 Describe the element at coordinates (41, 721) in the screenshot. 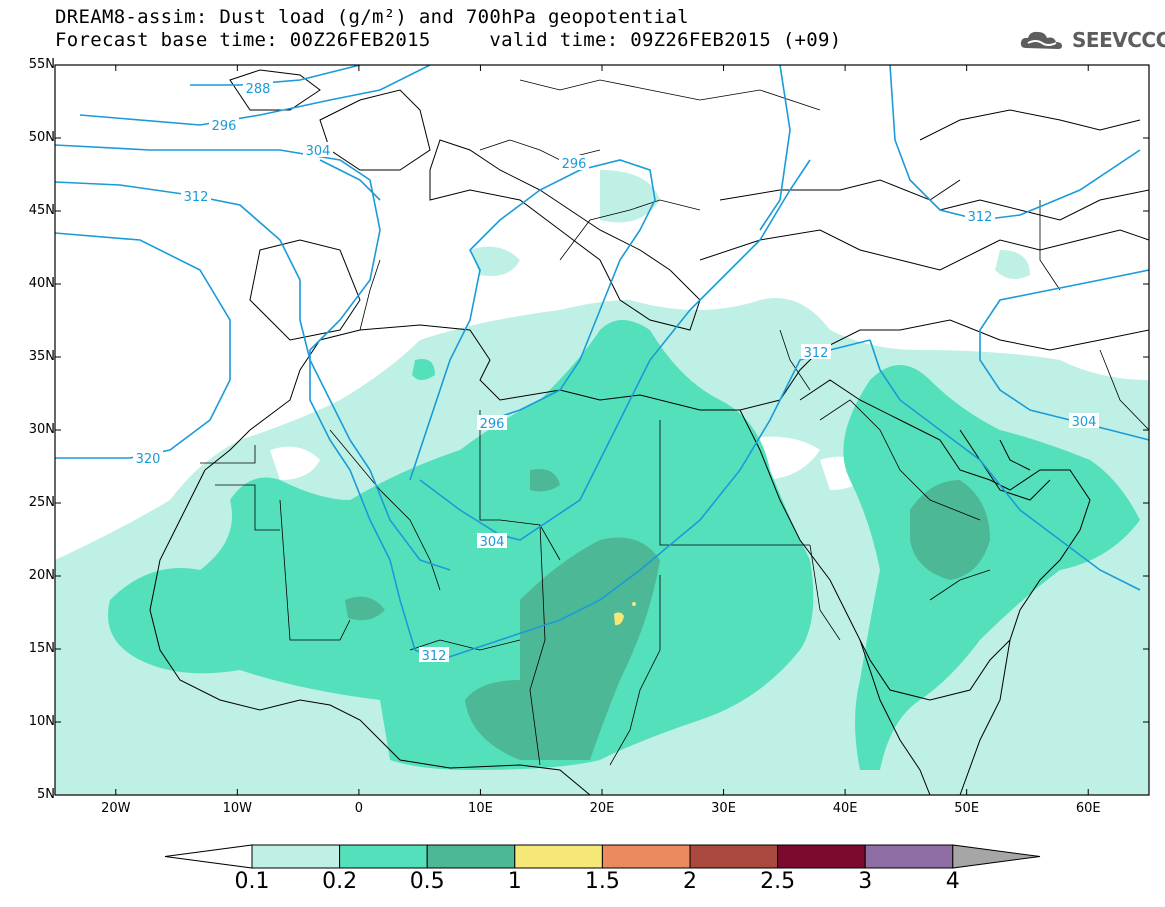

I see `lat-label: 10N` at that location.